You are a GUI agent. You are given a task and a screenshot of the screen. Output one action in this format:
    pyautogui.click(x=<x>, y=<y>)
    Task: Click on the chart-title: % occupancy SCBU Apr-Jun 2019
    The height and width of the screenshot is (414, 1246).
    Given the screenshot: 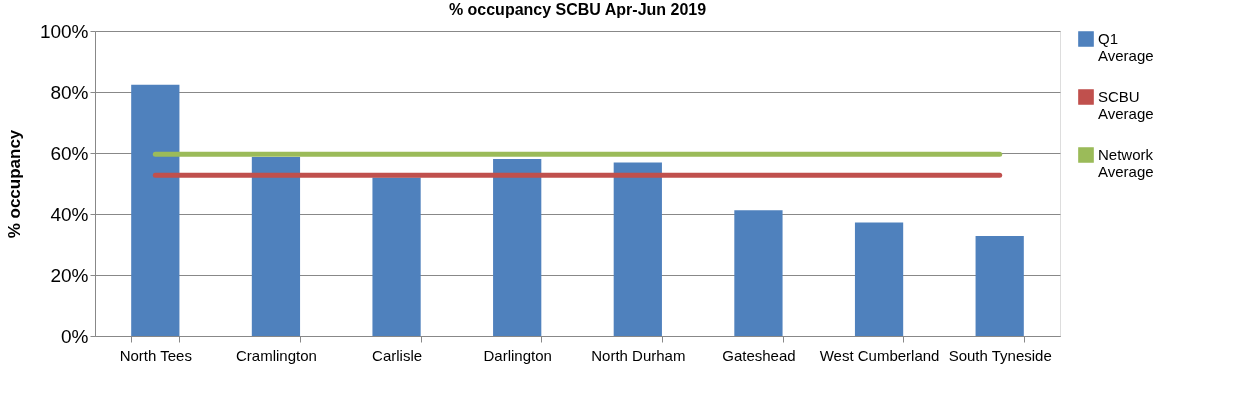 What is the action you would take?
    pyautogui.click(x=577, y=9)
    